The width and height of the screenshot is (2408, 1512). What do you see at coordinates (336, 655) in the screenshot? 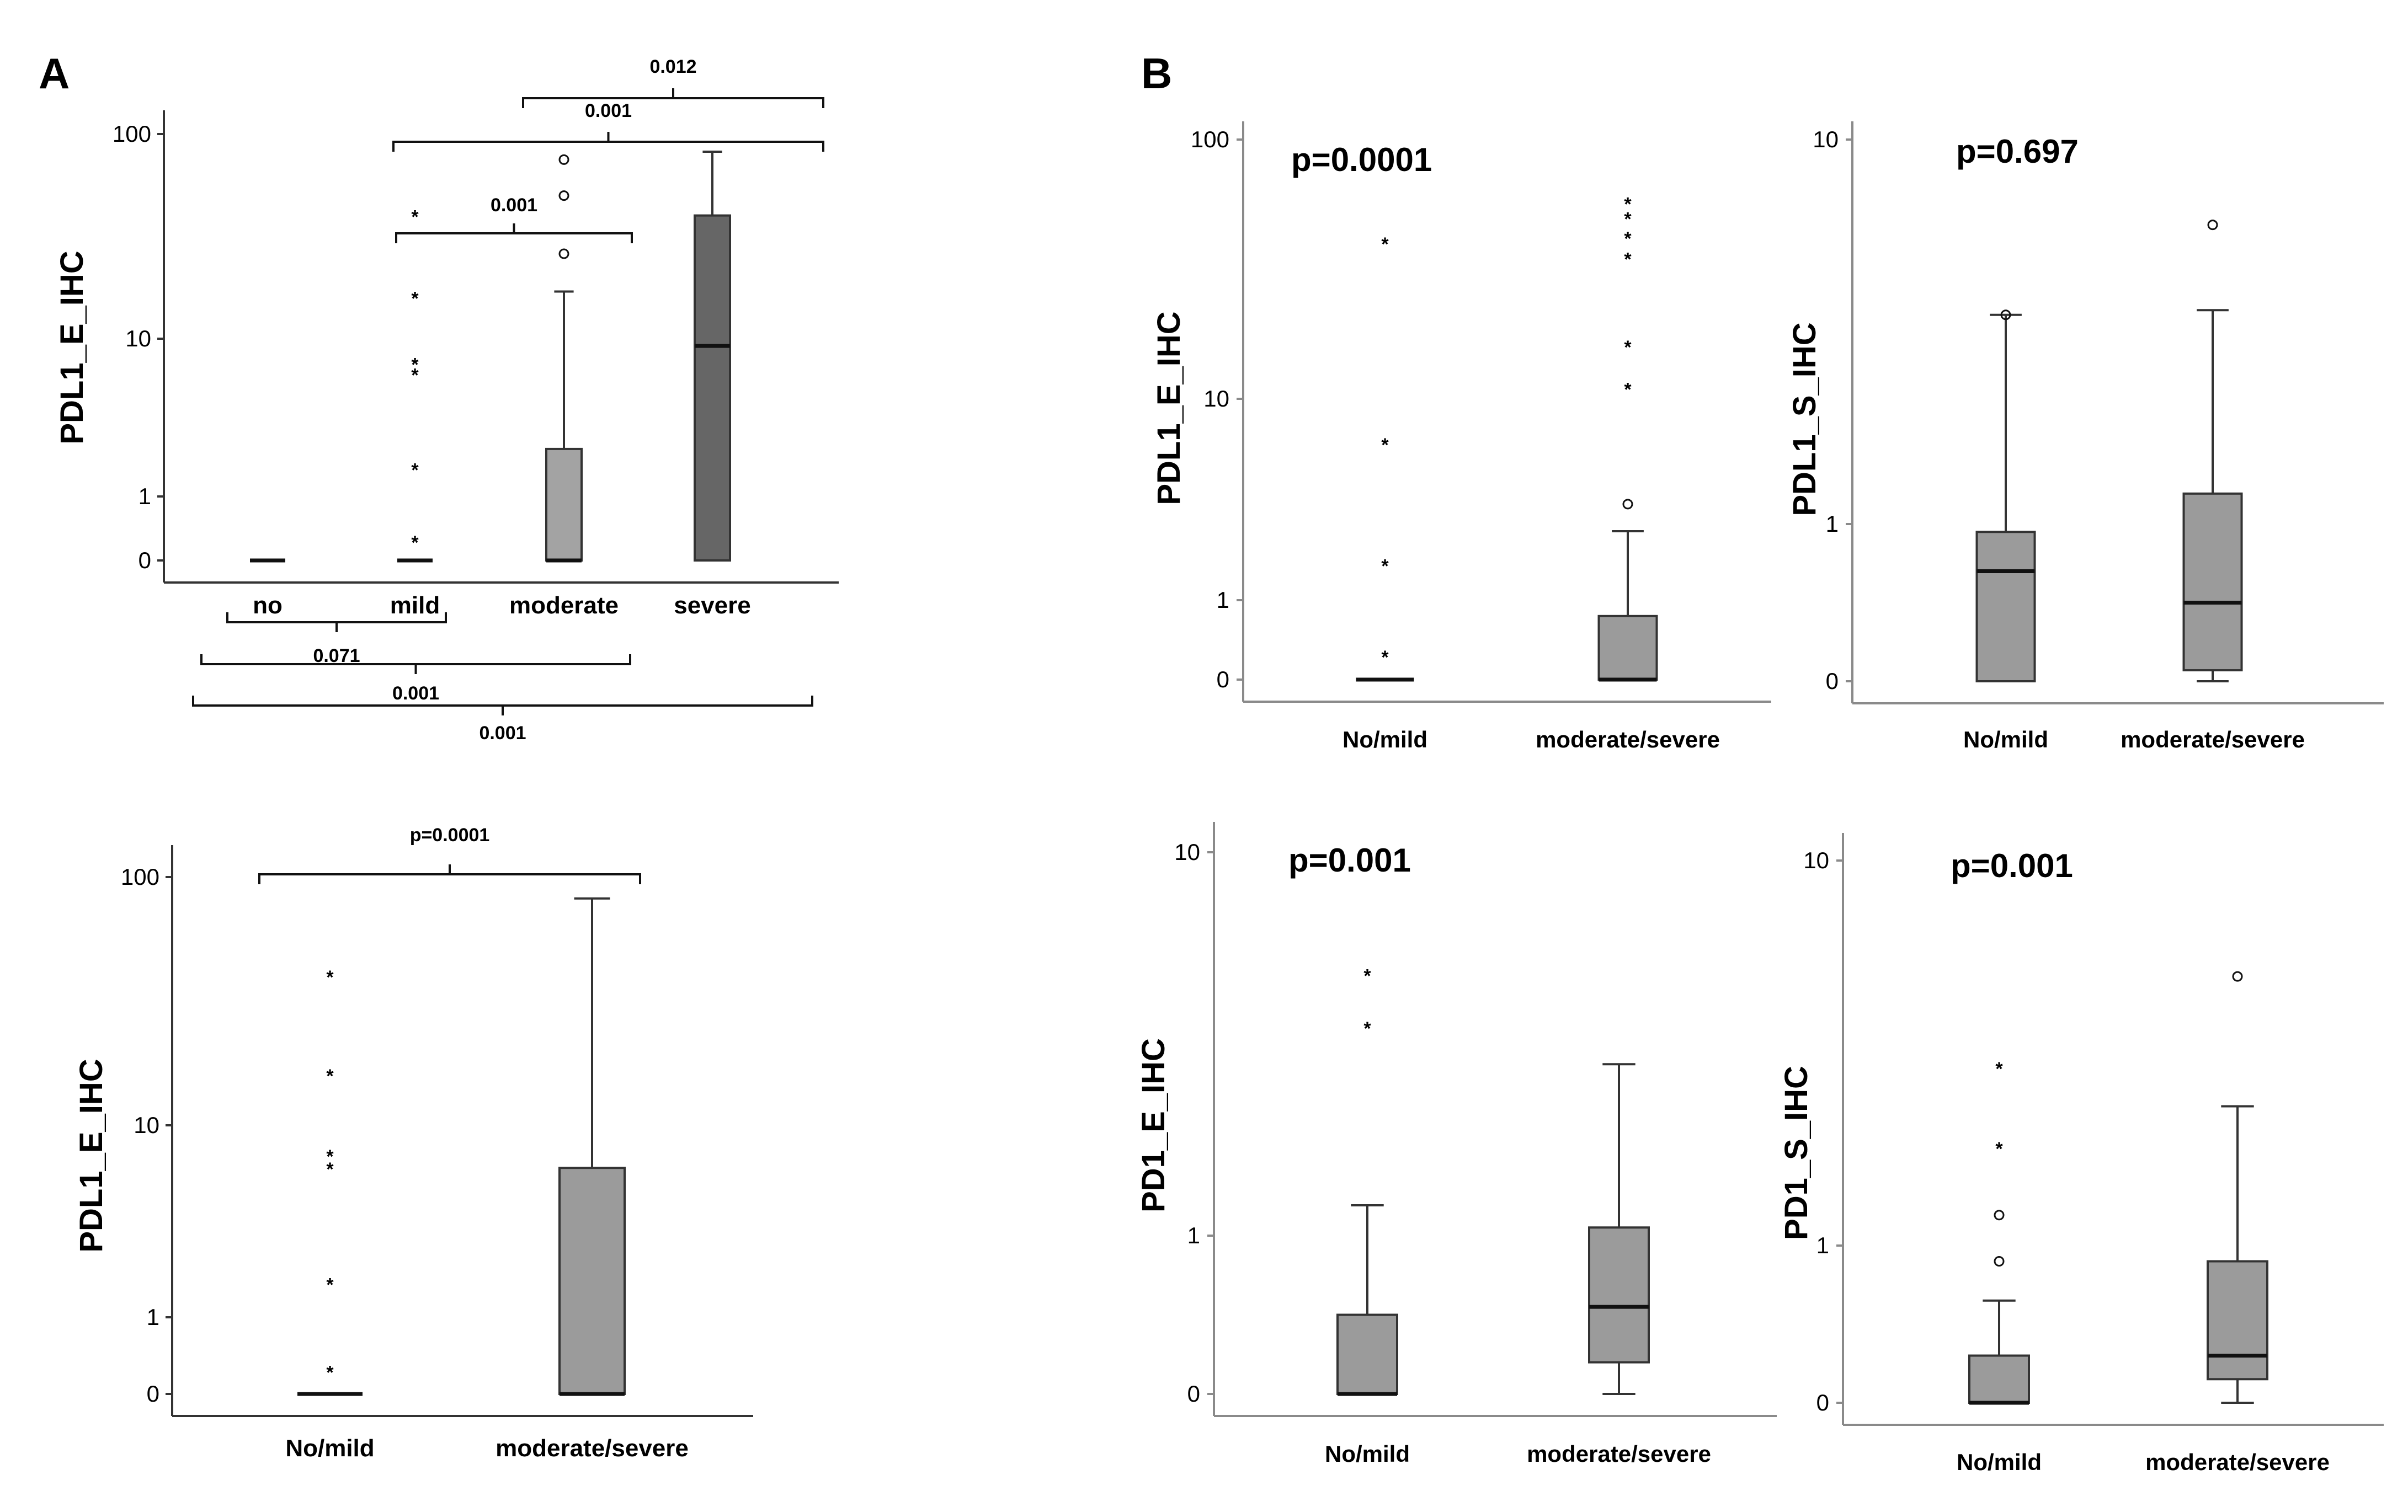
I see `bracket-p-value: 0.071` at bounding box center [336, 655].